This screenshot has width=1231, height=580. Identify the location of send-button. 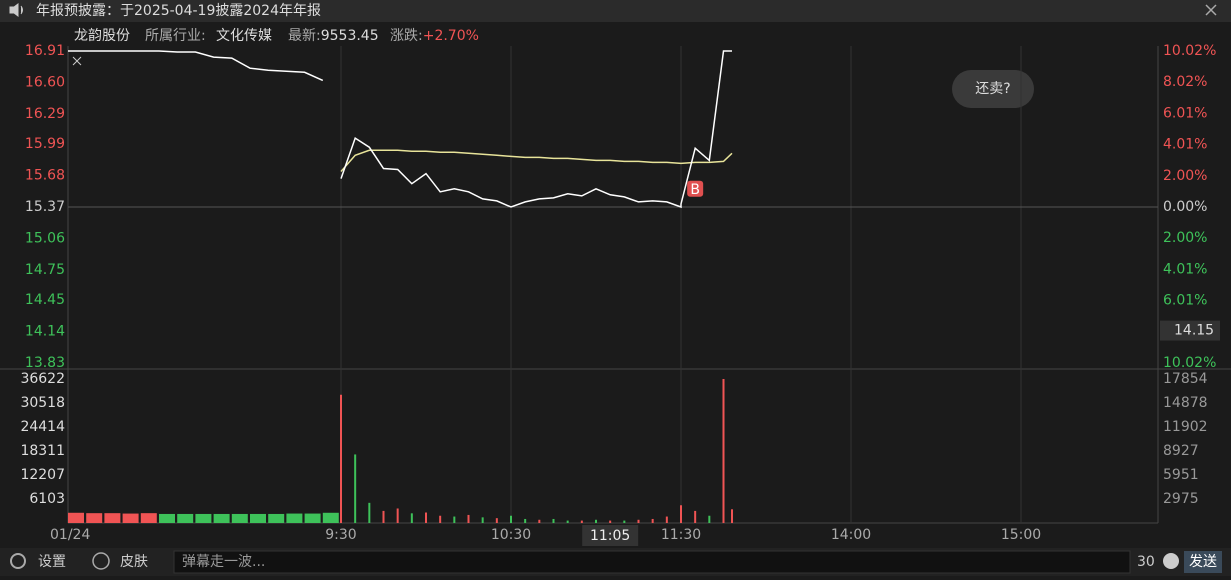
(1203, 562).